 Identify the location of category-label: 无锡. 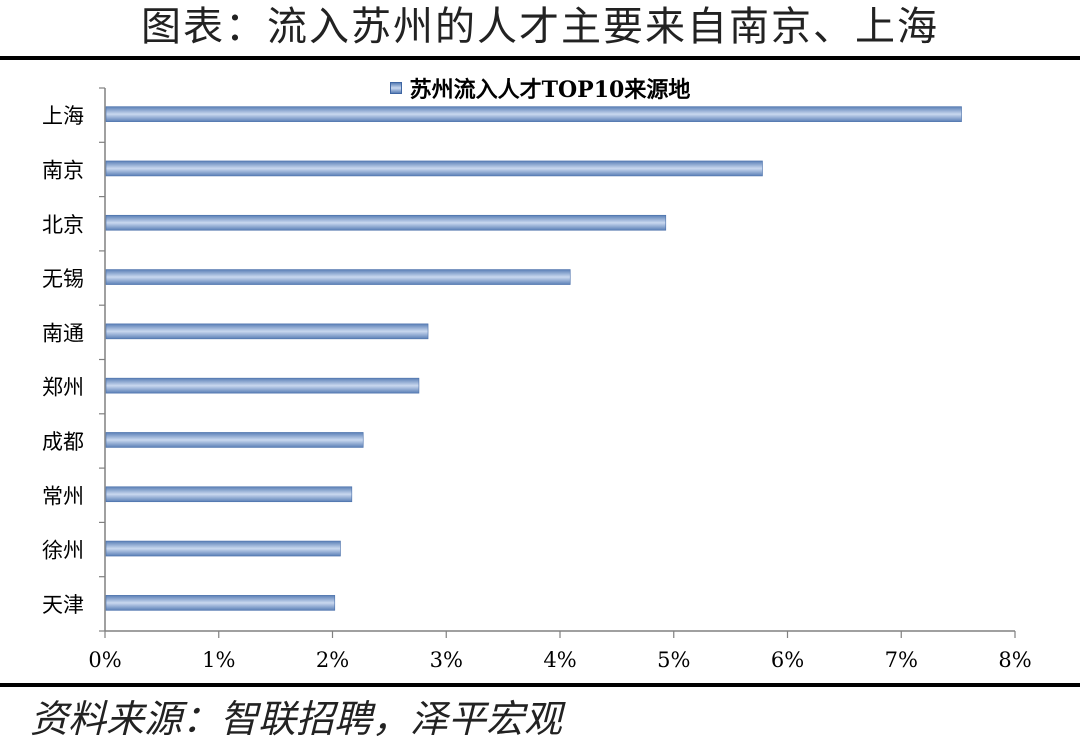
(63, 279).